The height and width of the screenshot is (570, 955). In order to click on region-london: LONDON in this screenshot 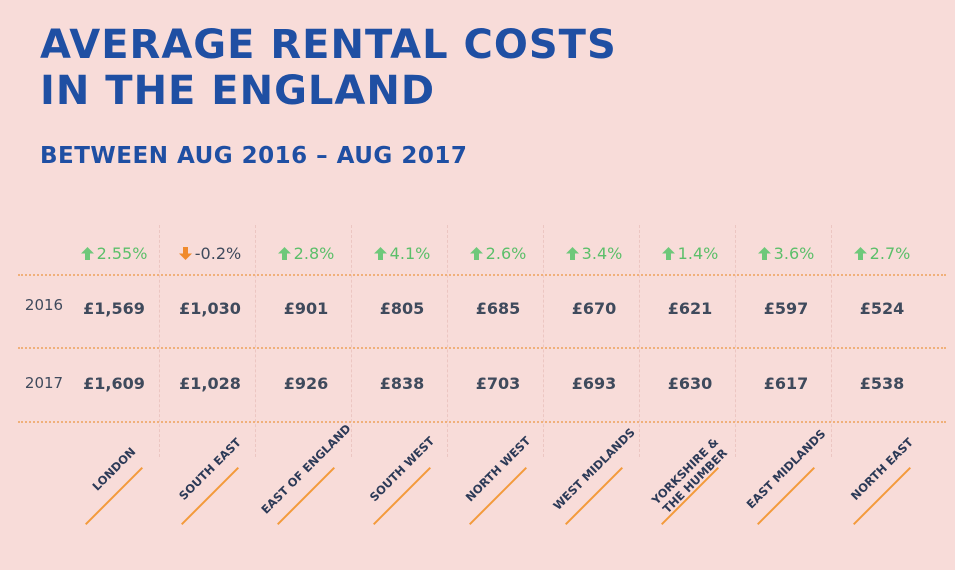, I will do `click(114, 485)`.